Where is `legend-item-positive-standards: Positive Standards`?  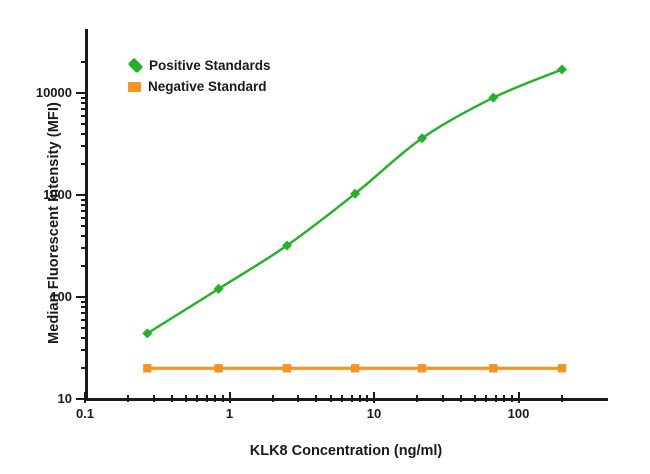
legend-item-positive-standards: Positive Standards is located at coordinates (199, 65).